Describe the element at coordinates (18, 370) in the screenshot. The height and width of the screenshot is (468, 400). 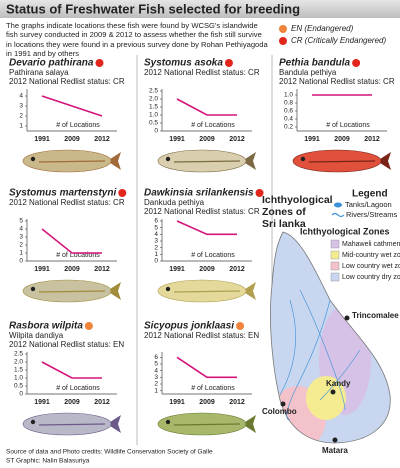
I see `y-tick-label: 1.5` at that location.